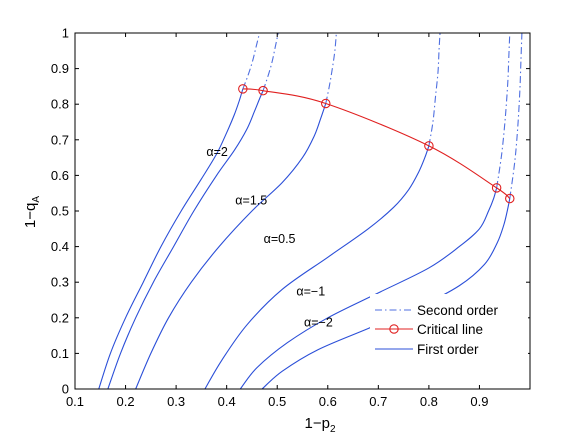  What do you see at coordinates (227, 401) in the screenshot?
I see `x-tick-label: 0.4` at bounding box center [227, 401].